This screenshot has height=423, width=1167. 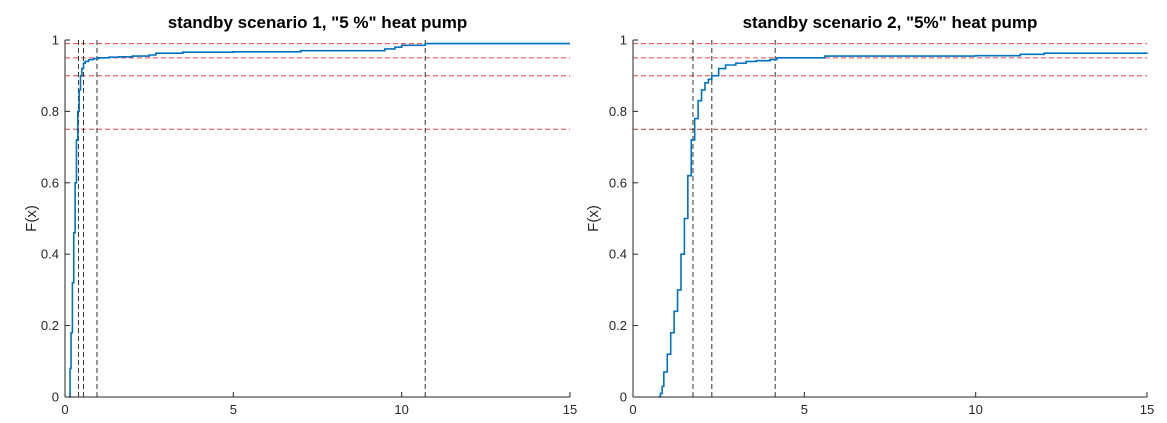 I want to click on x-tick-label-left-3: 15, so click(x=570, y=409).